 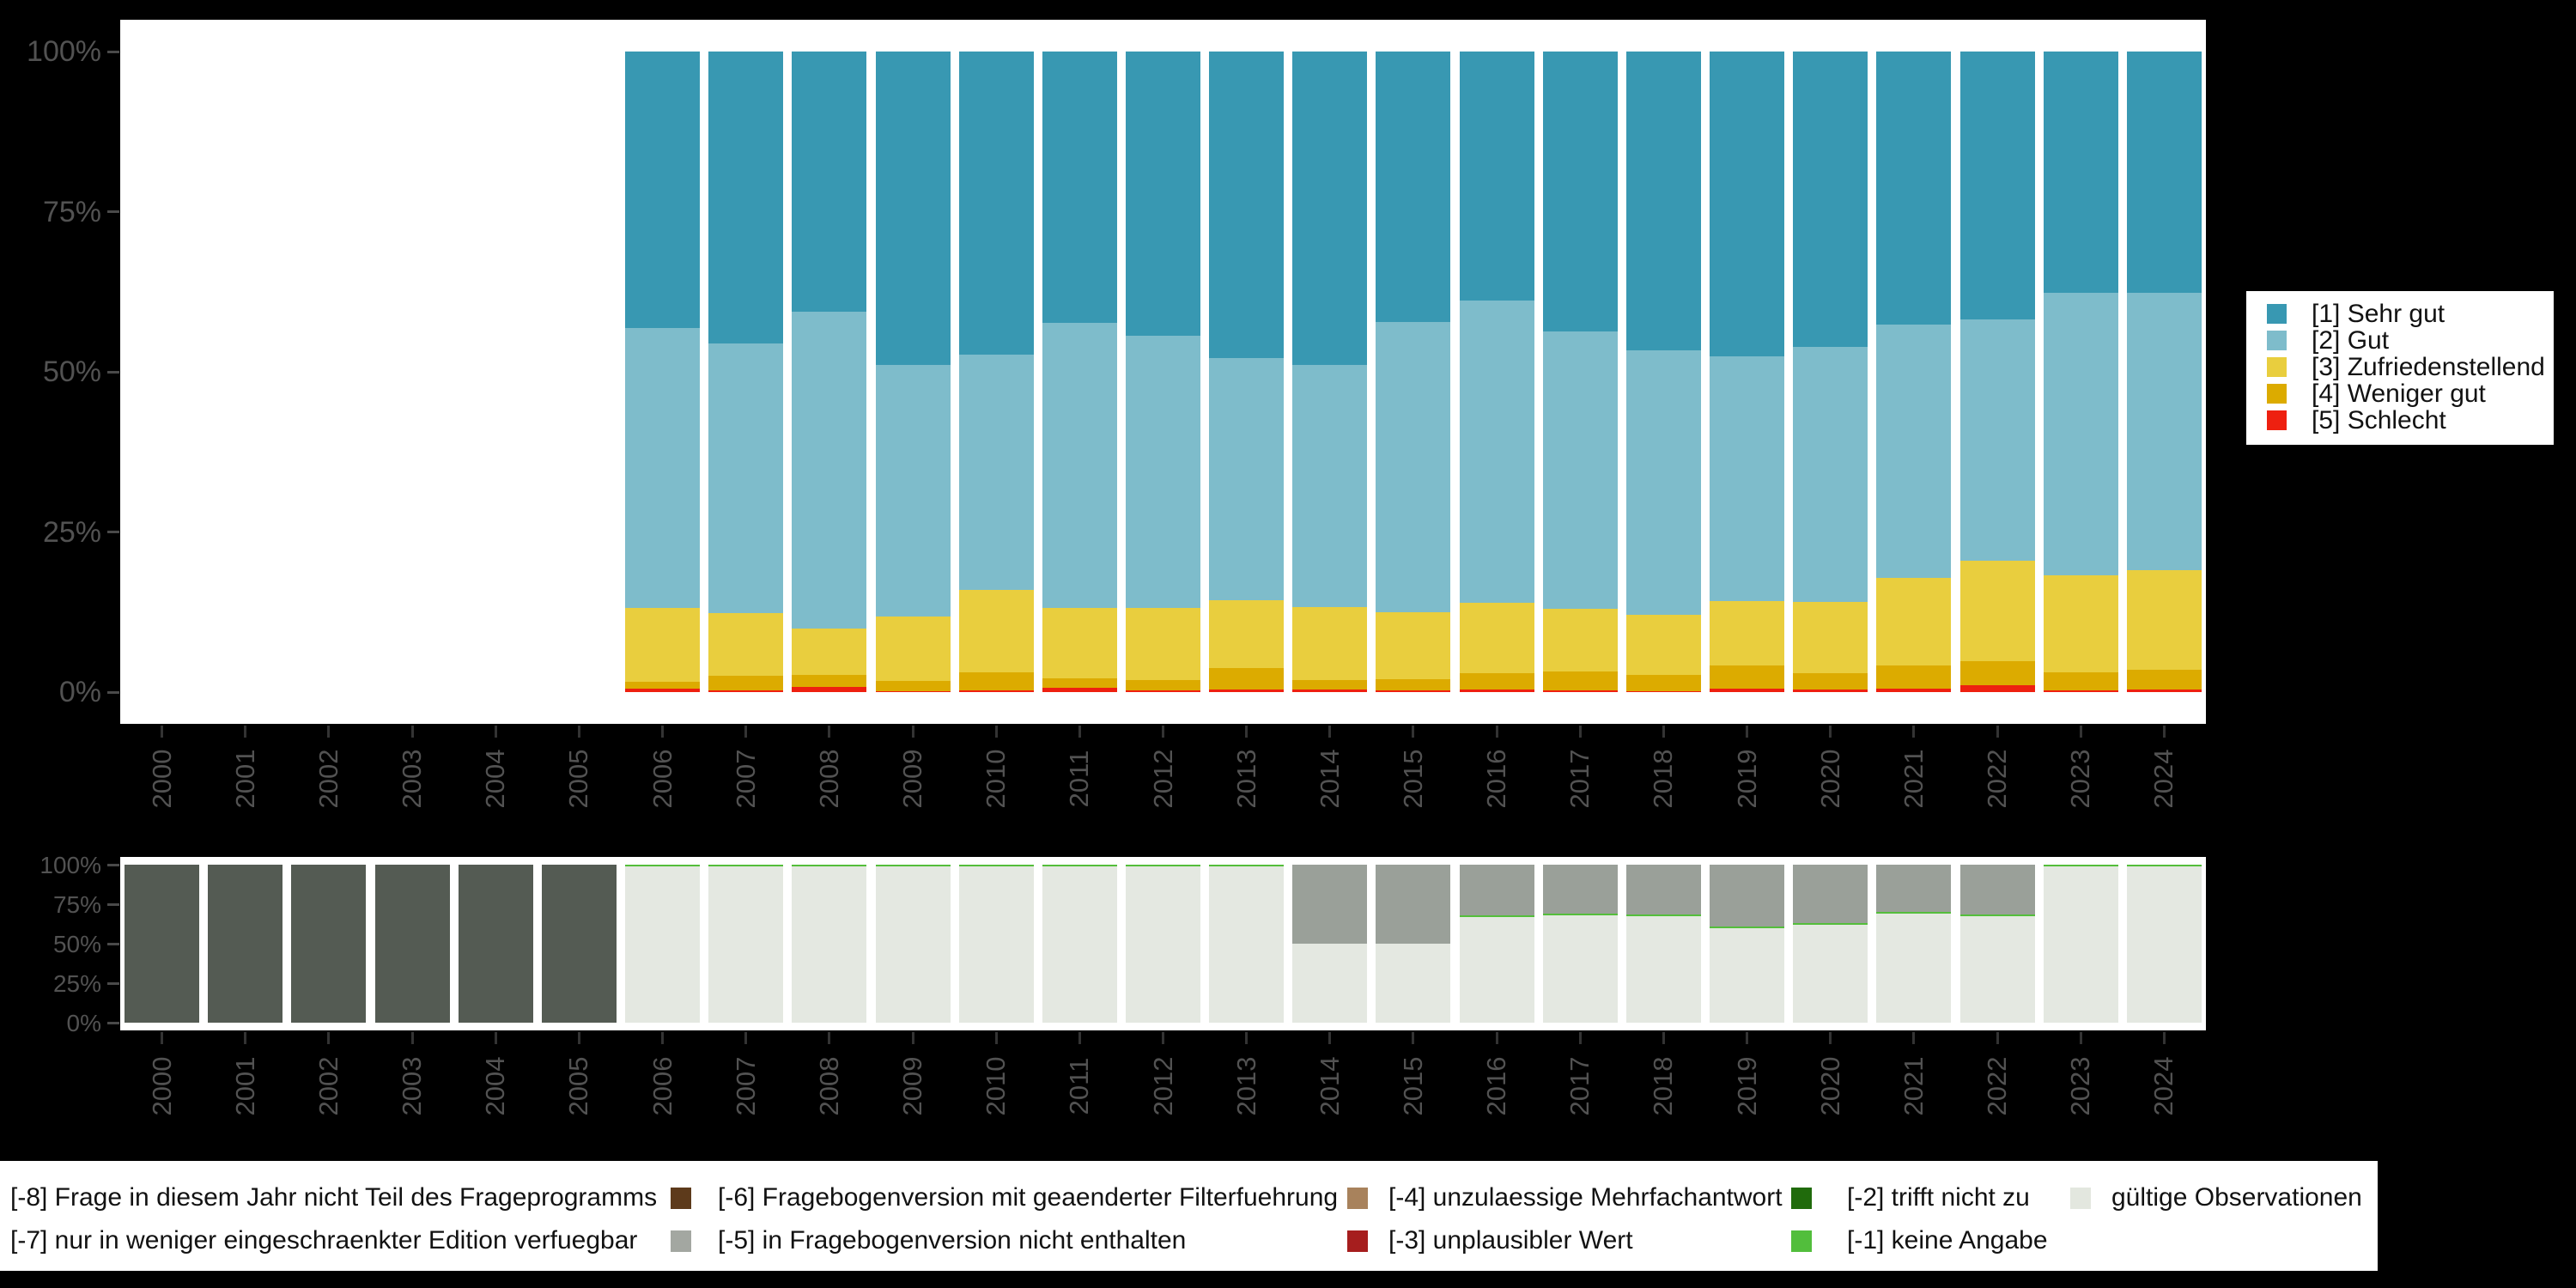 What do you see at coordinates (1247, 678) in the screenshot?
I see `segment-3-2013` at bounding box center [1247, 678].